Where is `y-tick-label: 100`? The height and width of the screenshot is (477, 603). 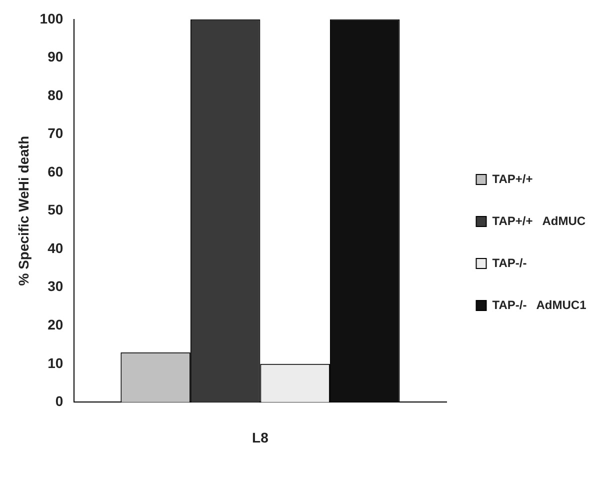 y-tick-label: 100 is located at coordinates (52, 18).